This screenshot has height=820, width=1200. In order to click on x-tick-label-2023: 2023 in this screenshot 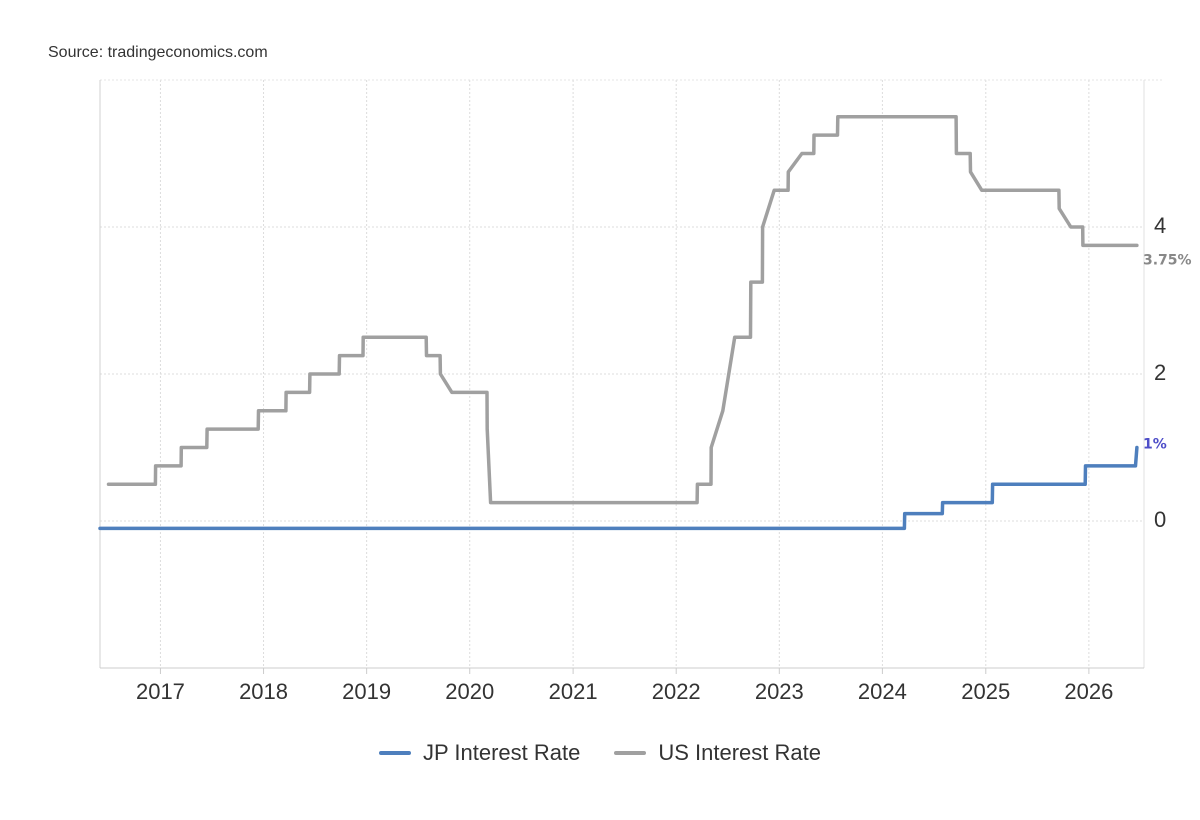, I will do `click(779, 691)`.